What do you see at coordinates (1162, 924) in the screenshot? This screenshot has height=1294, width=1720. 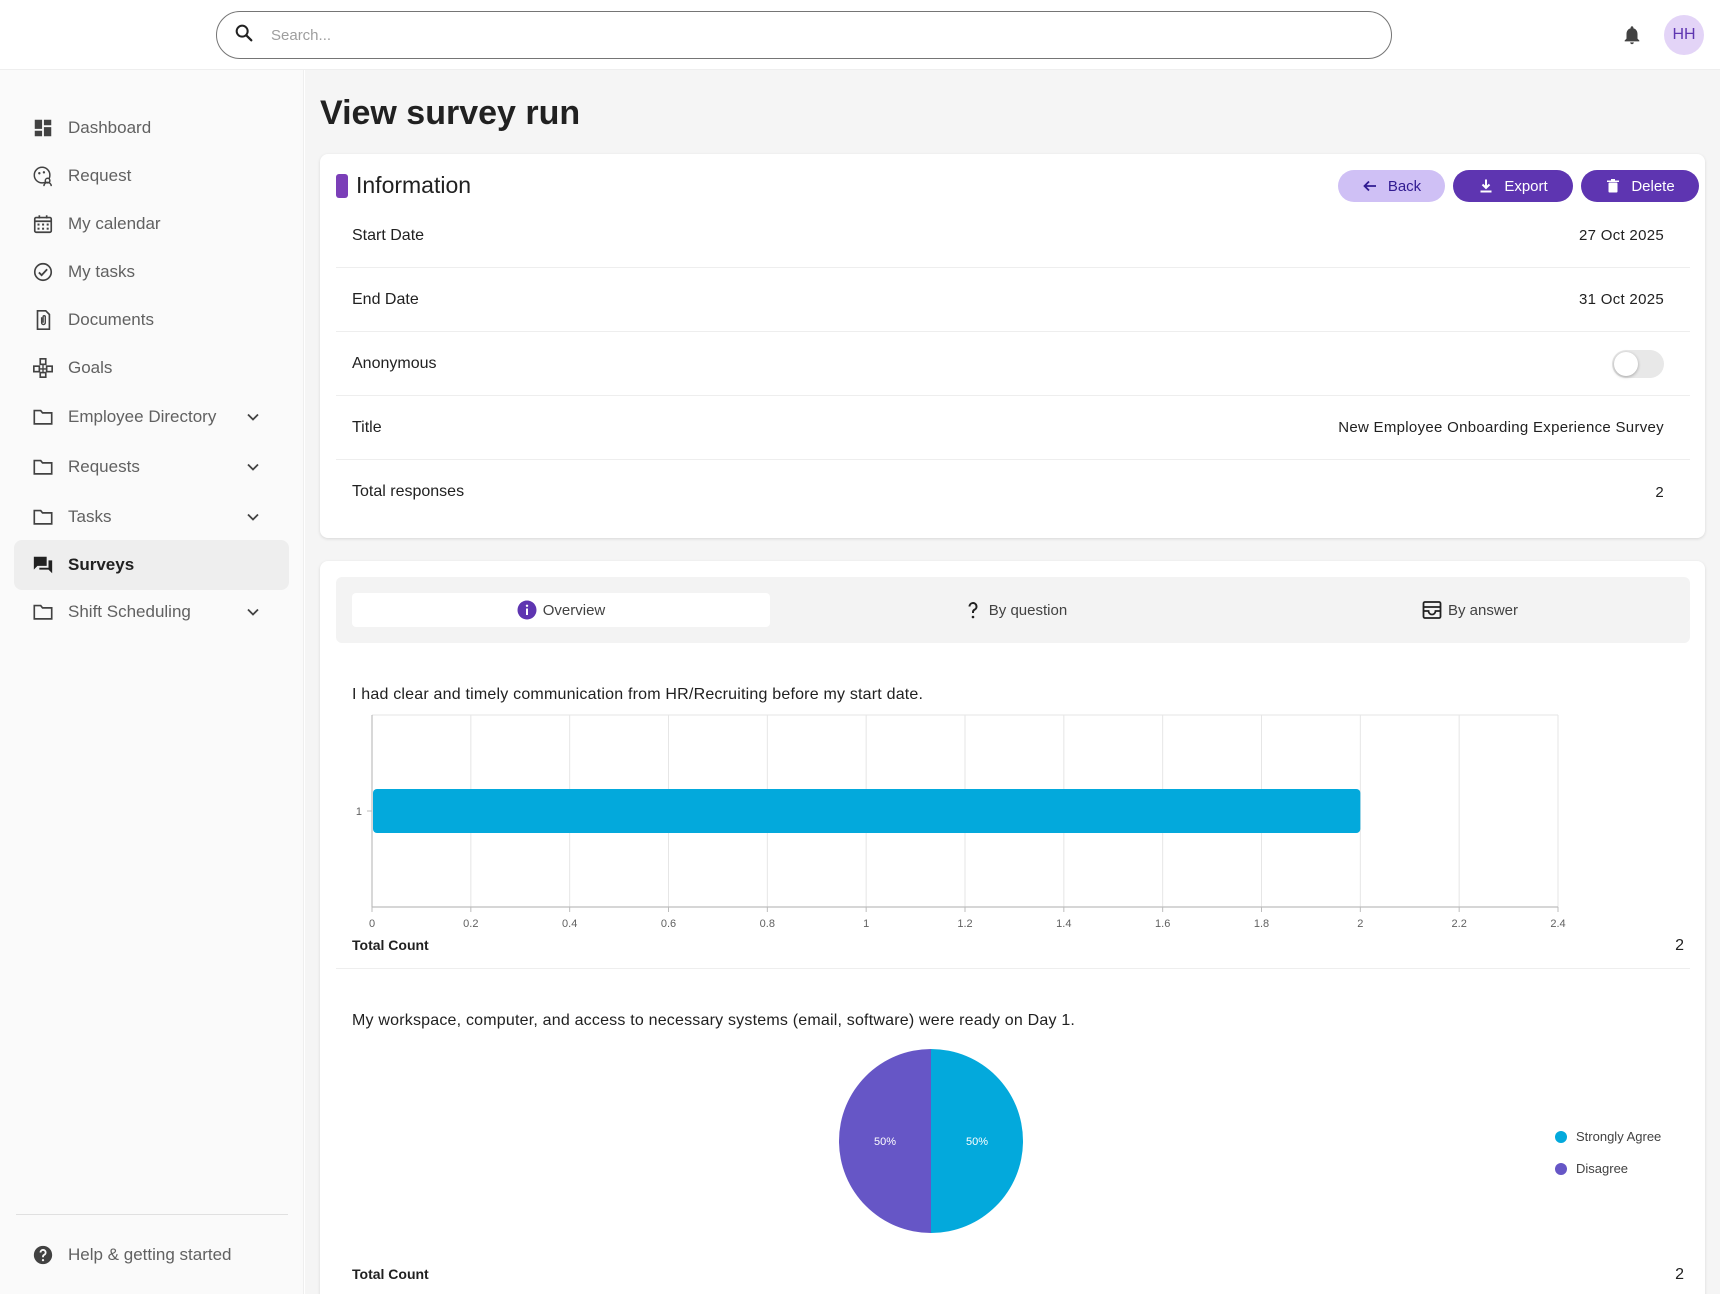 I see `x-tick-label: 1.6` at bounding box center [1162, 924].